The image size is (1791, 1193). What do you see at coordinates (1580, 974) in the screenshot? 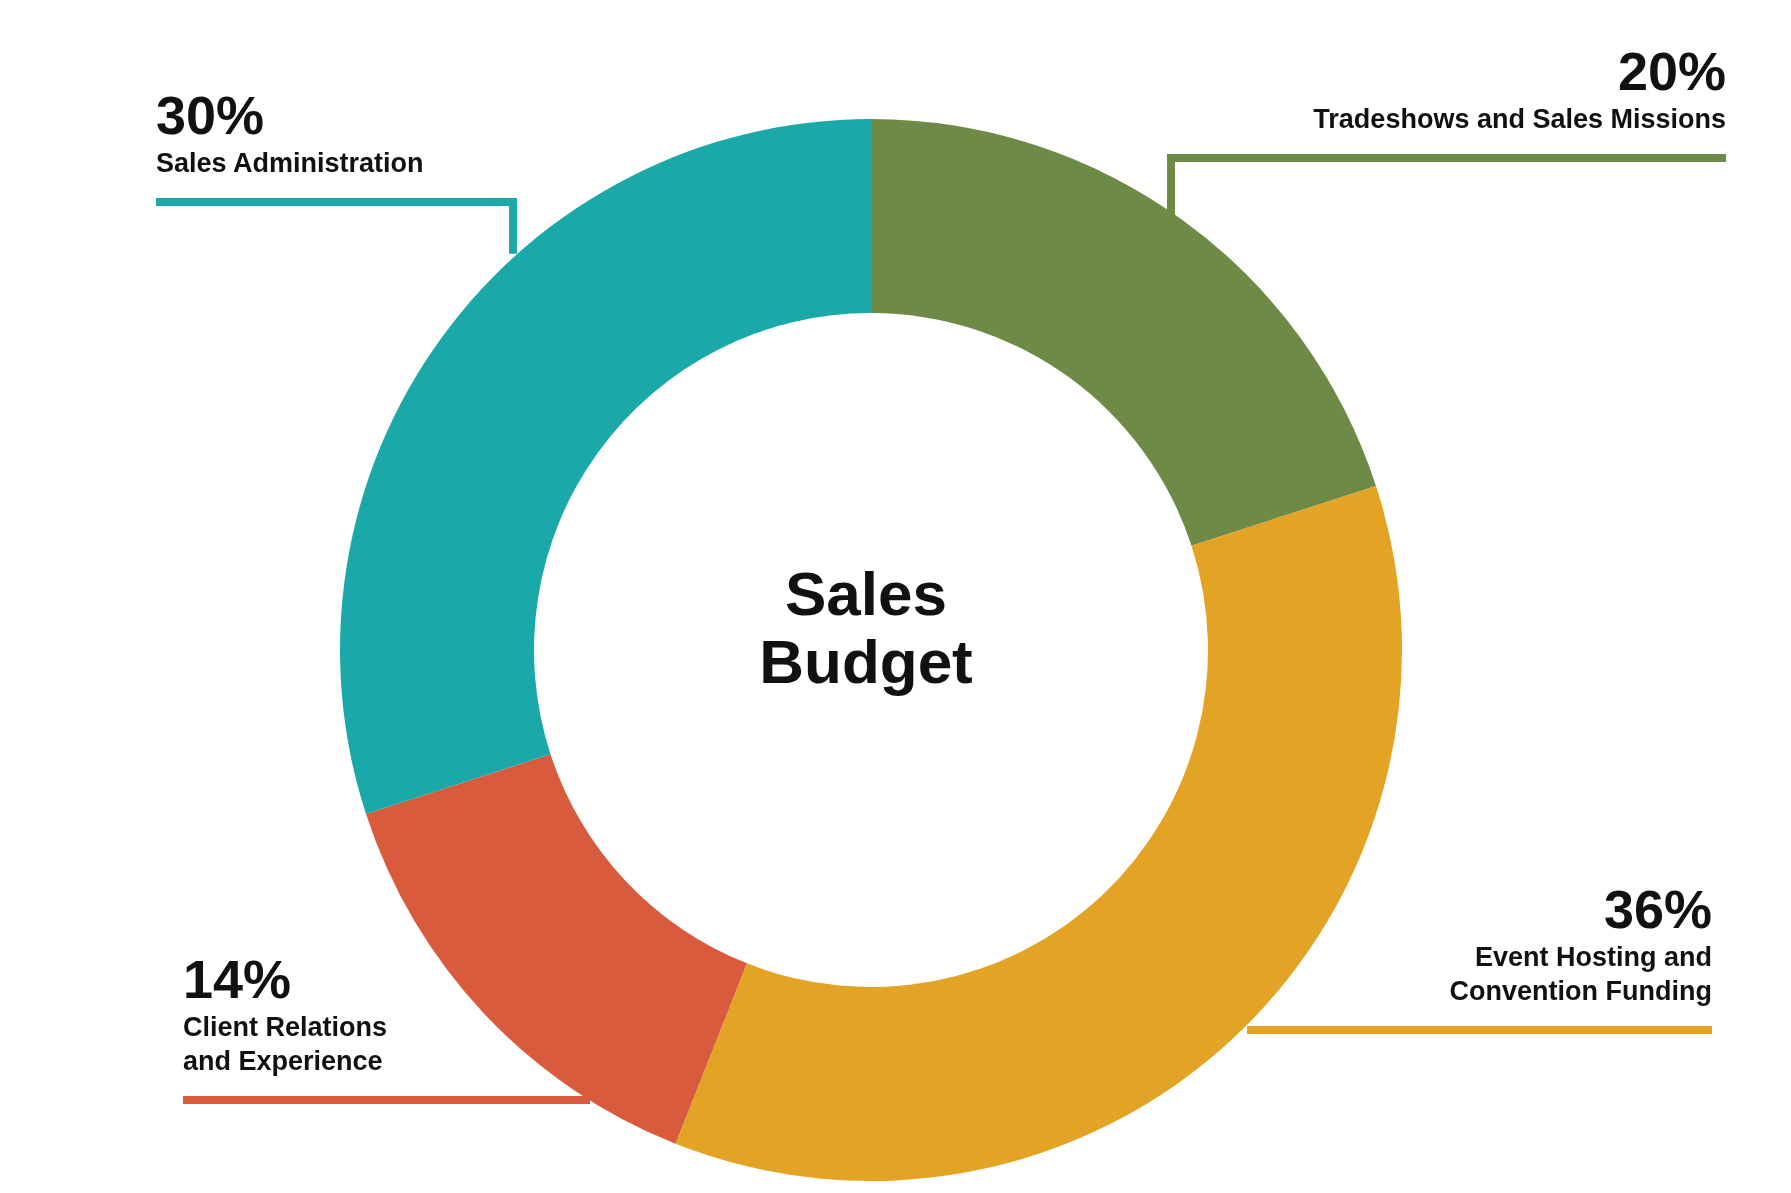
I see `slice-label: Event Hosting and Convention Funding` at bounding box center [1580, 974].